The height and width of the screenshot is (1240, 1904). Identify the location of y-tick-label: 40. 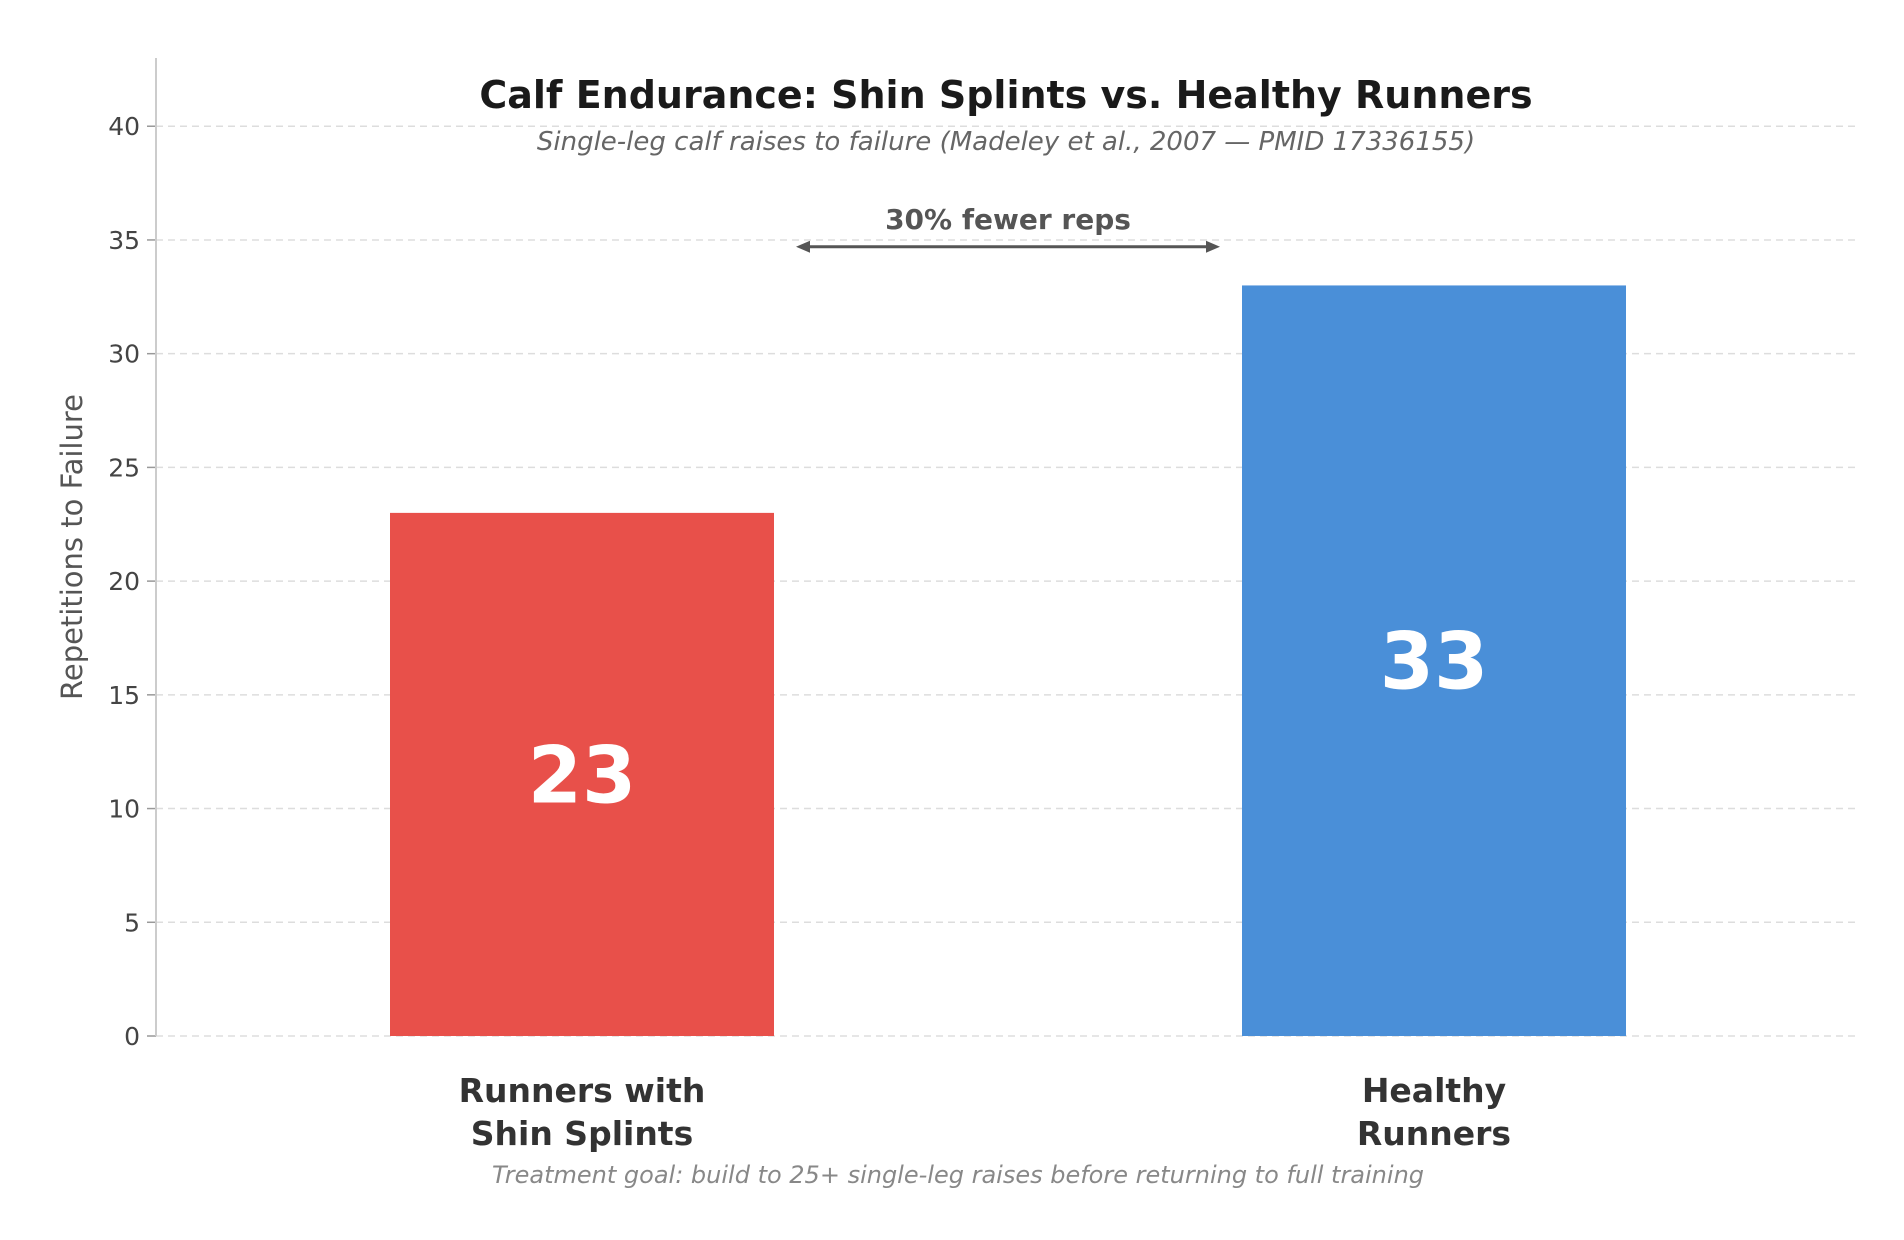
(124, 126).